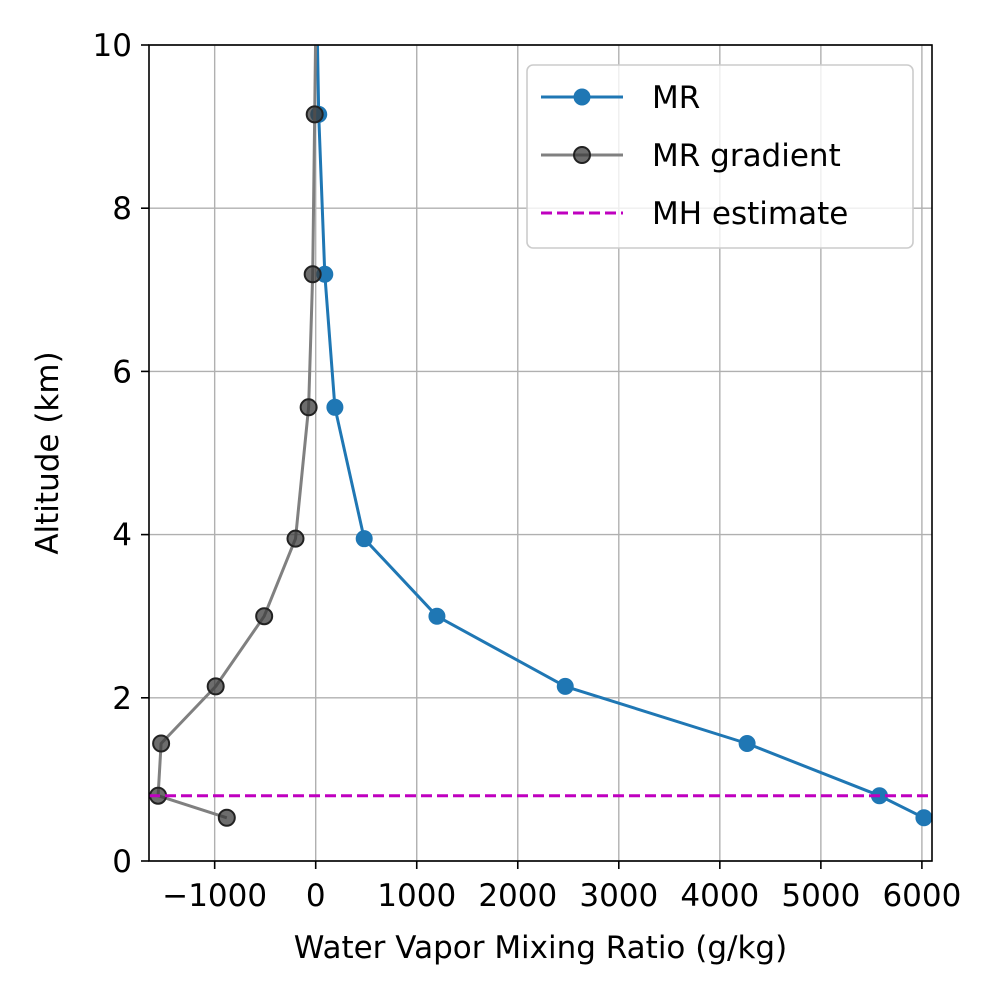  Describe the element at coordinates (112, 46) in the screenshot. I see `y-tick-label: 10` at that location.